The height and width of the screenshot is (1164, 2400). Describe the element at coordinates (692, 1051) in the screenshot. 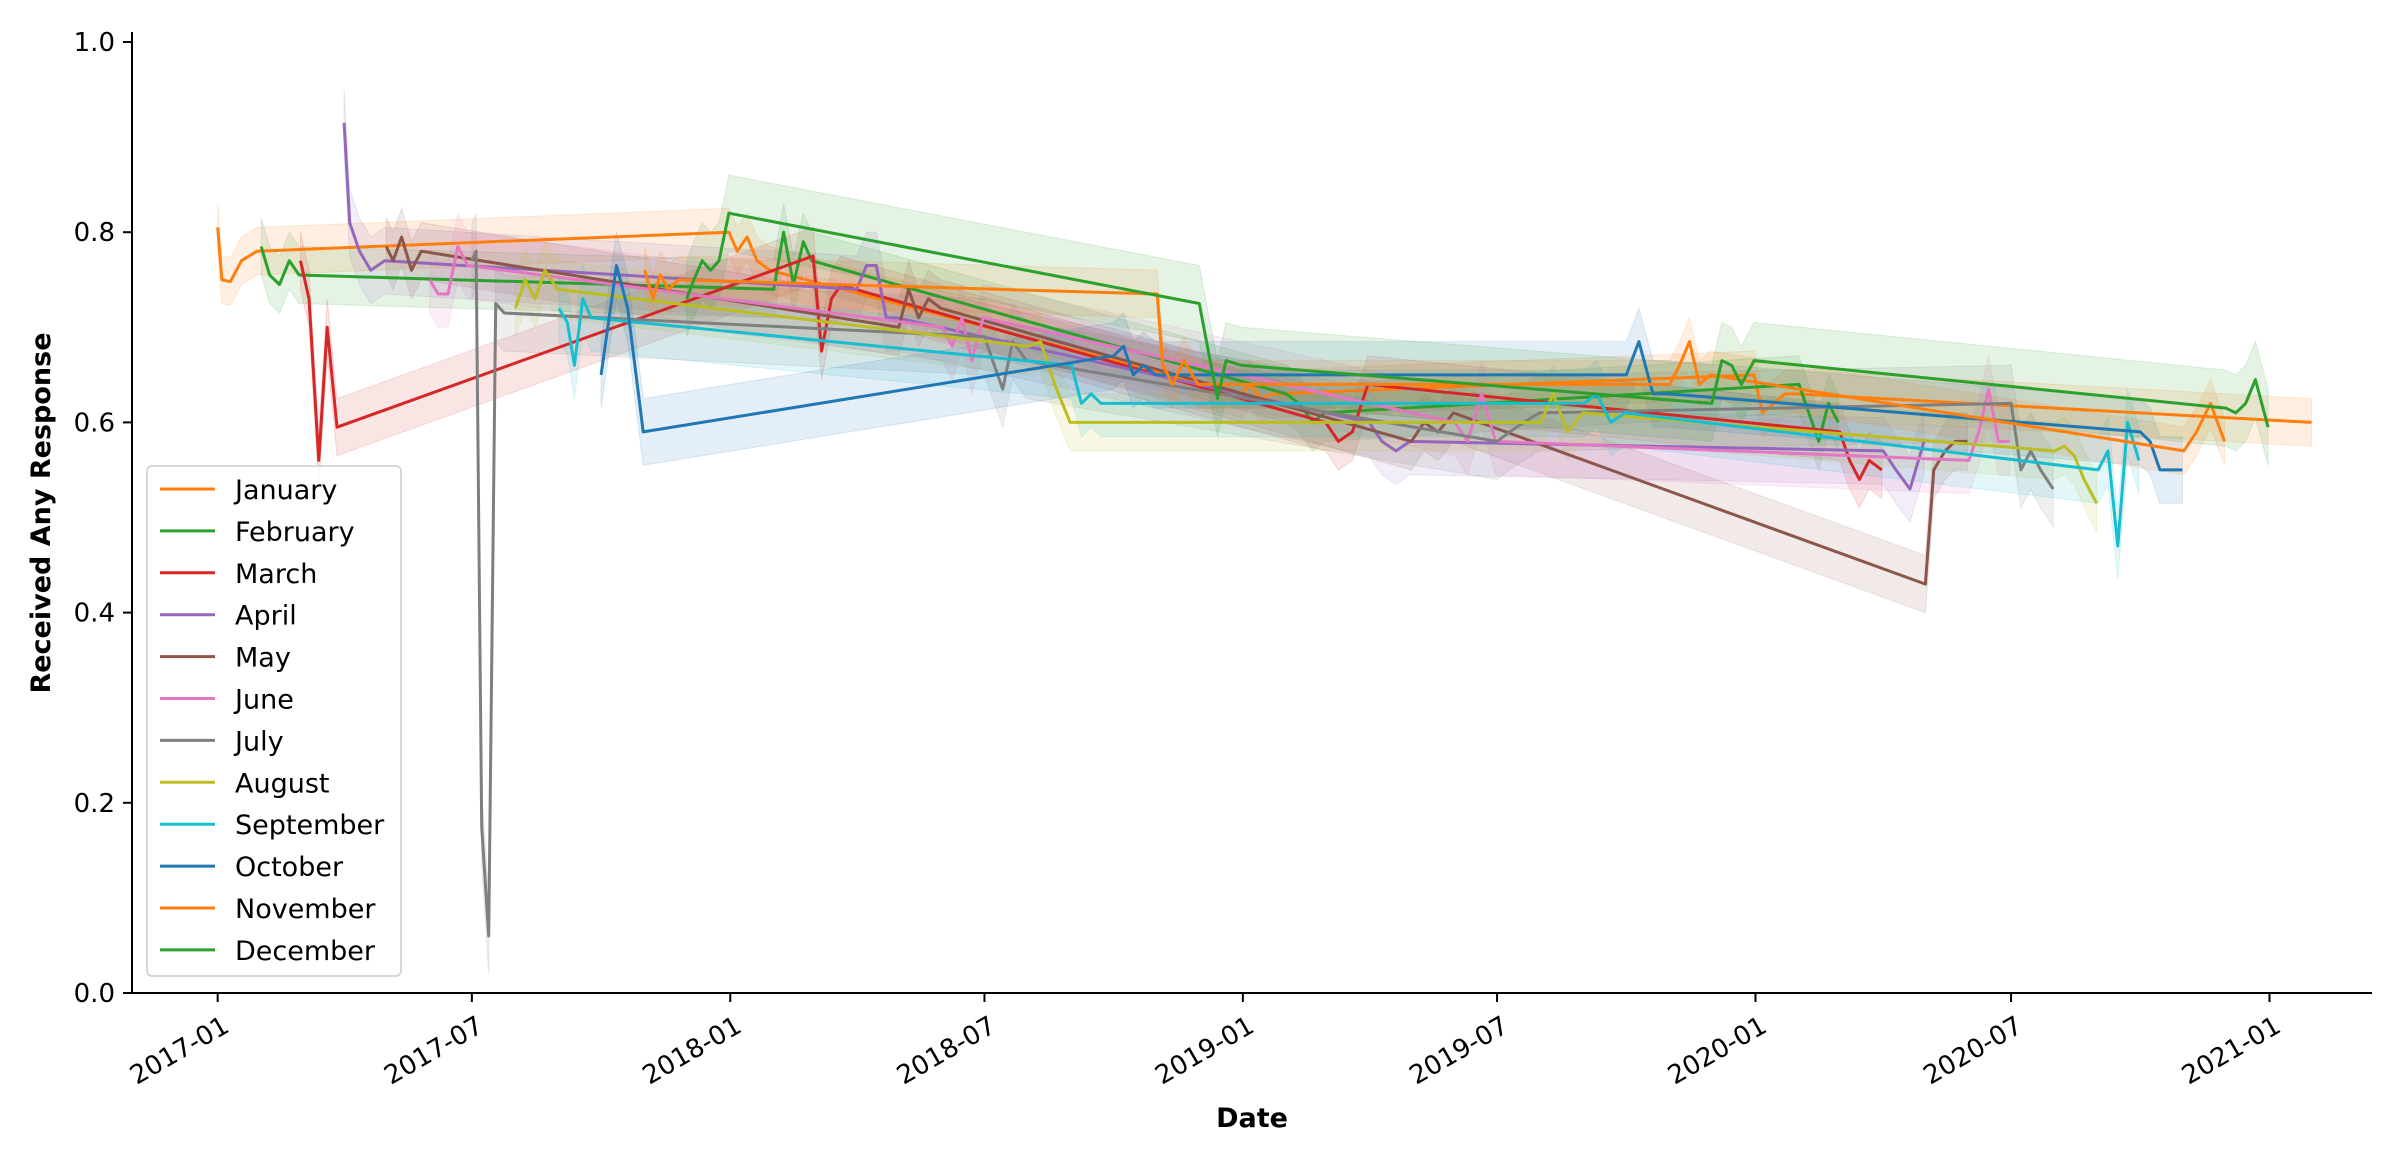

I see `x-tick-label: 2018-01` at that location.